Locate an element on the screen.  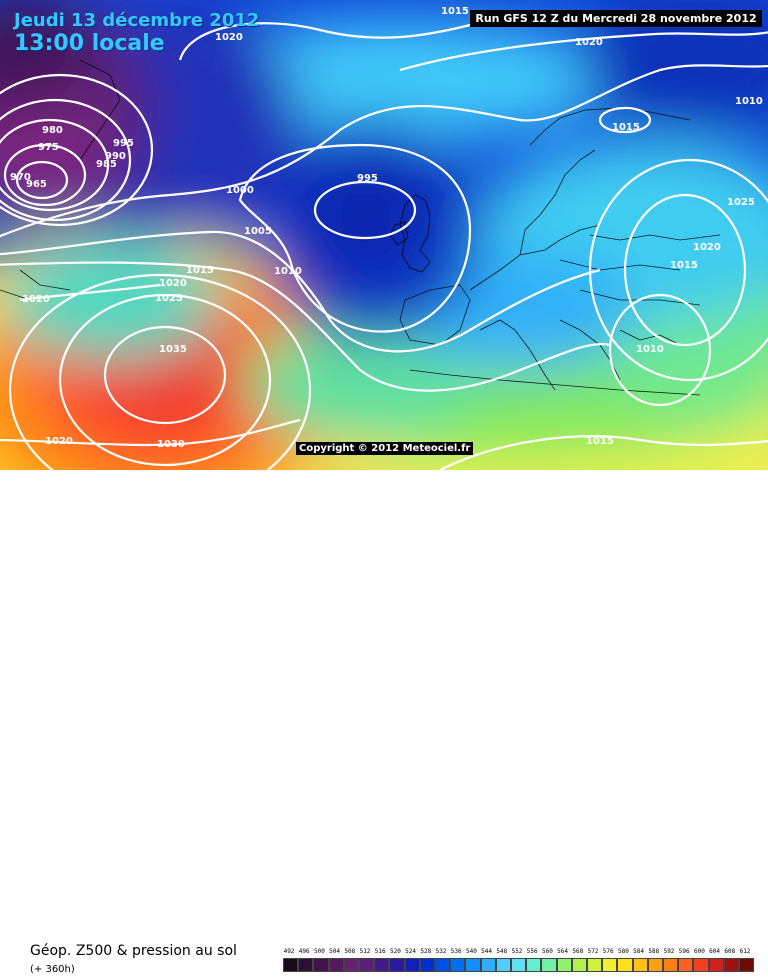
scale-label: 600 is located at coordinates (699, 951).